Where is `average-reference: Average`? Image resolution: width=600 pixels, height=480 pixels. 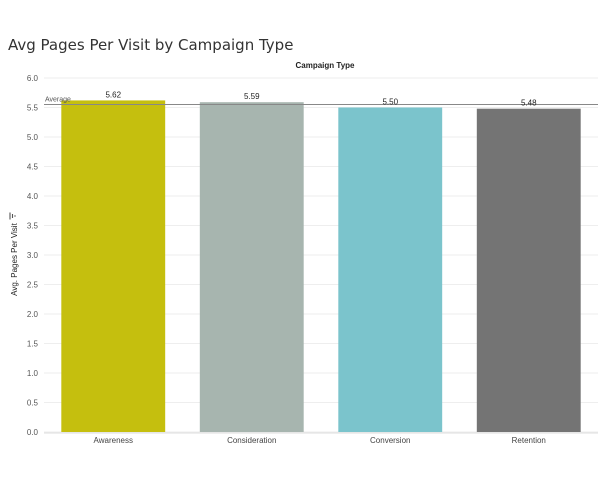 average-reference: Average is located at coordinates (321, 101).